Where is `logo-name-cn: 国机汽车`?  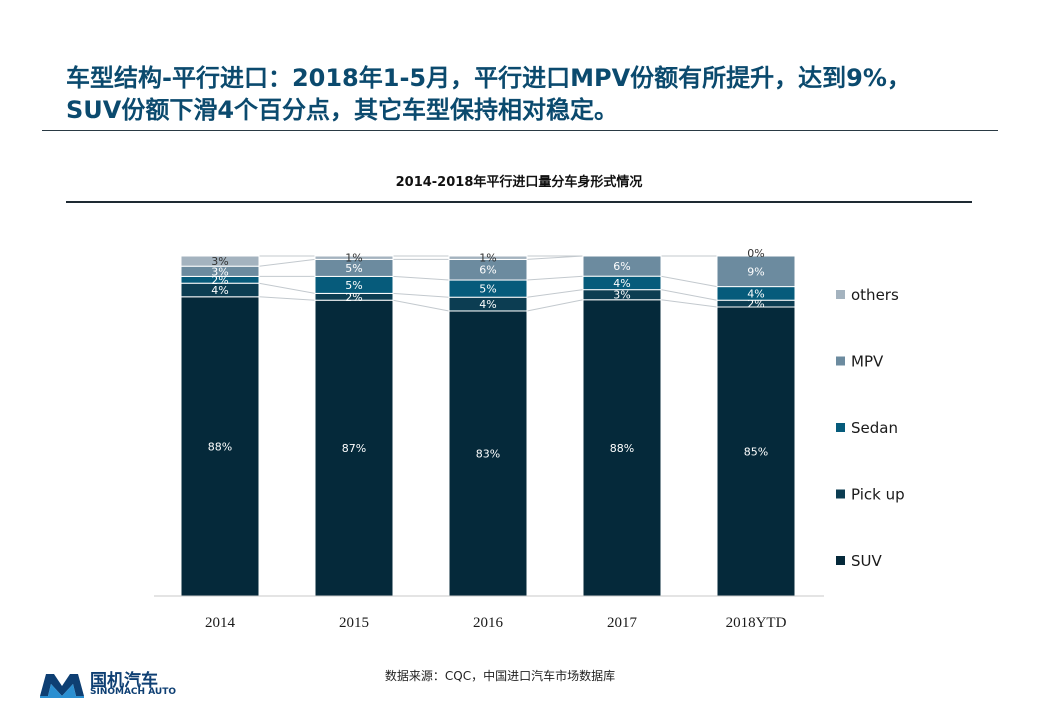 logo-name-cn: 国机汽车 is located at coordinates (124, 681).